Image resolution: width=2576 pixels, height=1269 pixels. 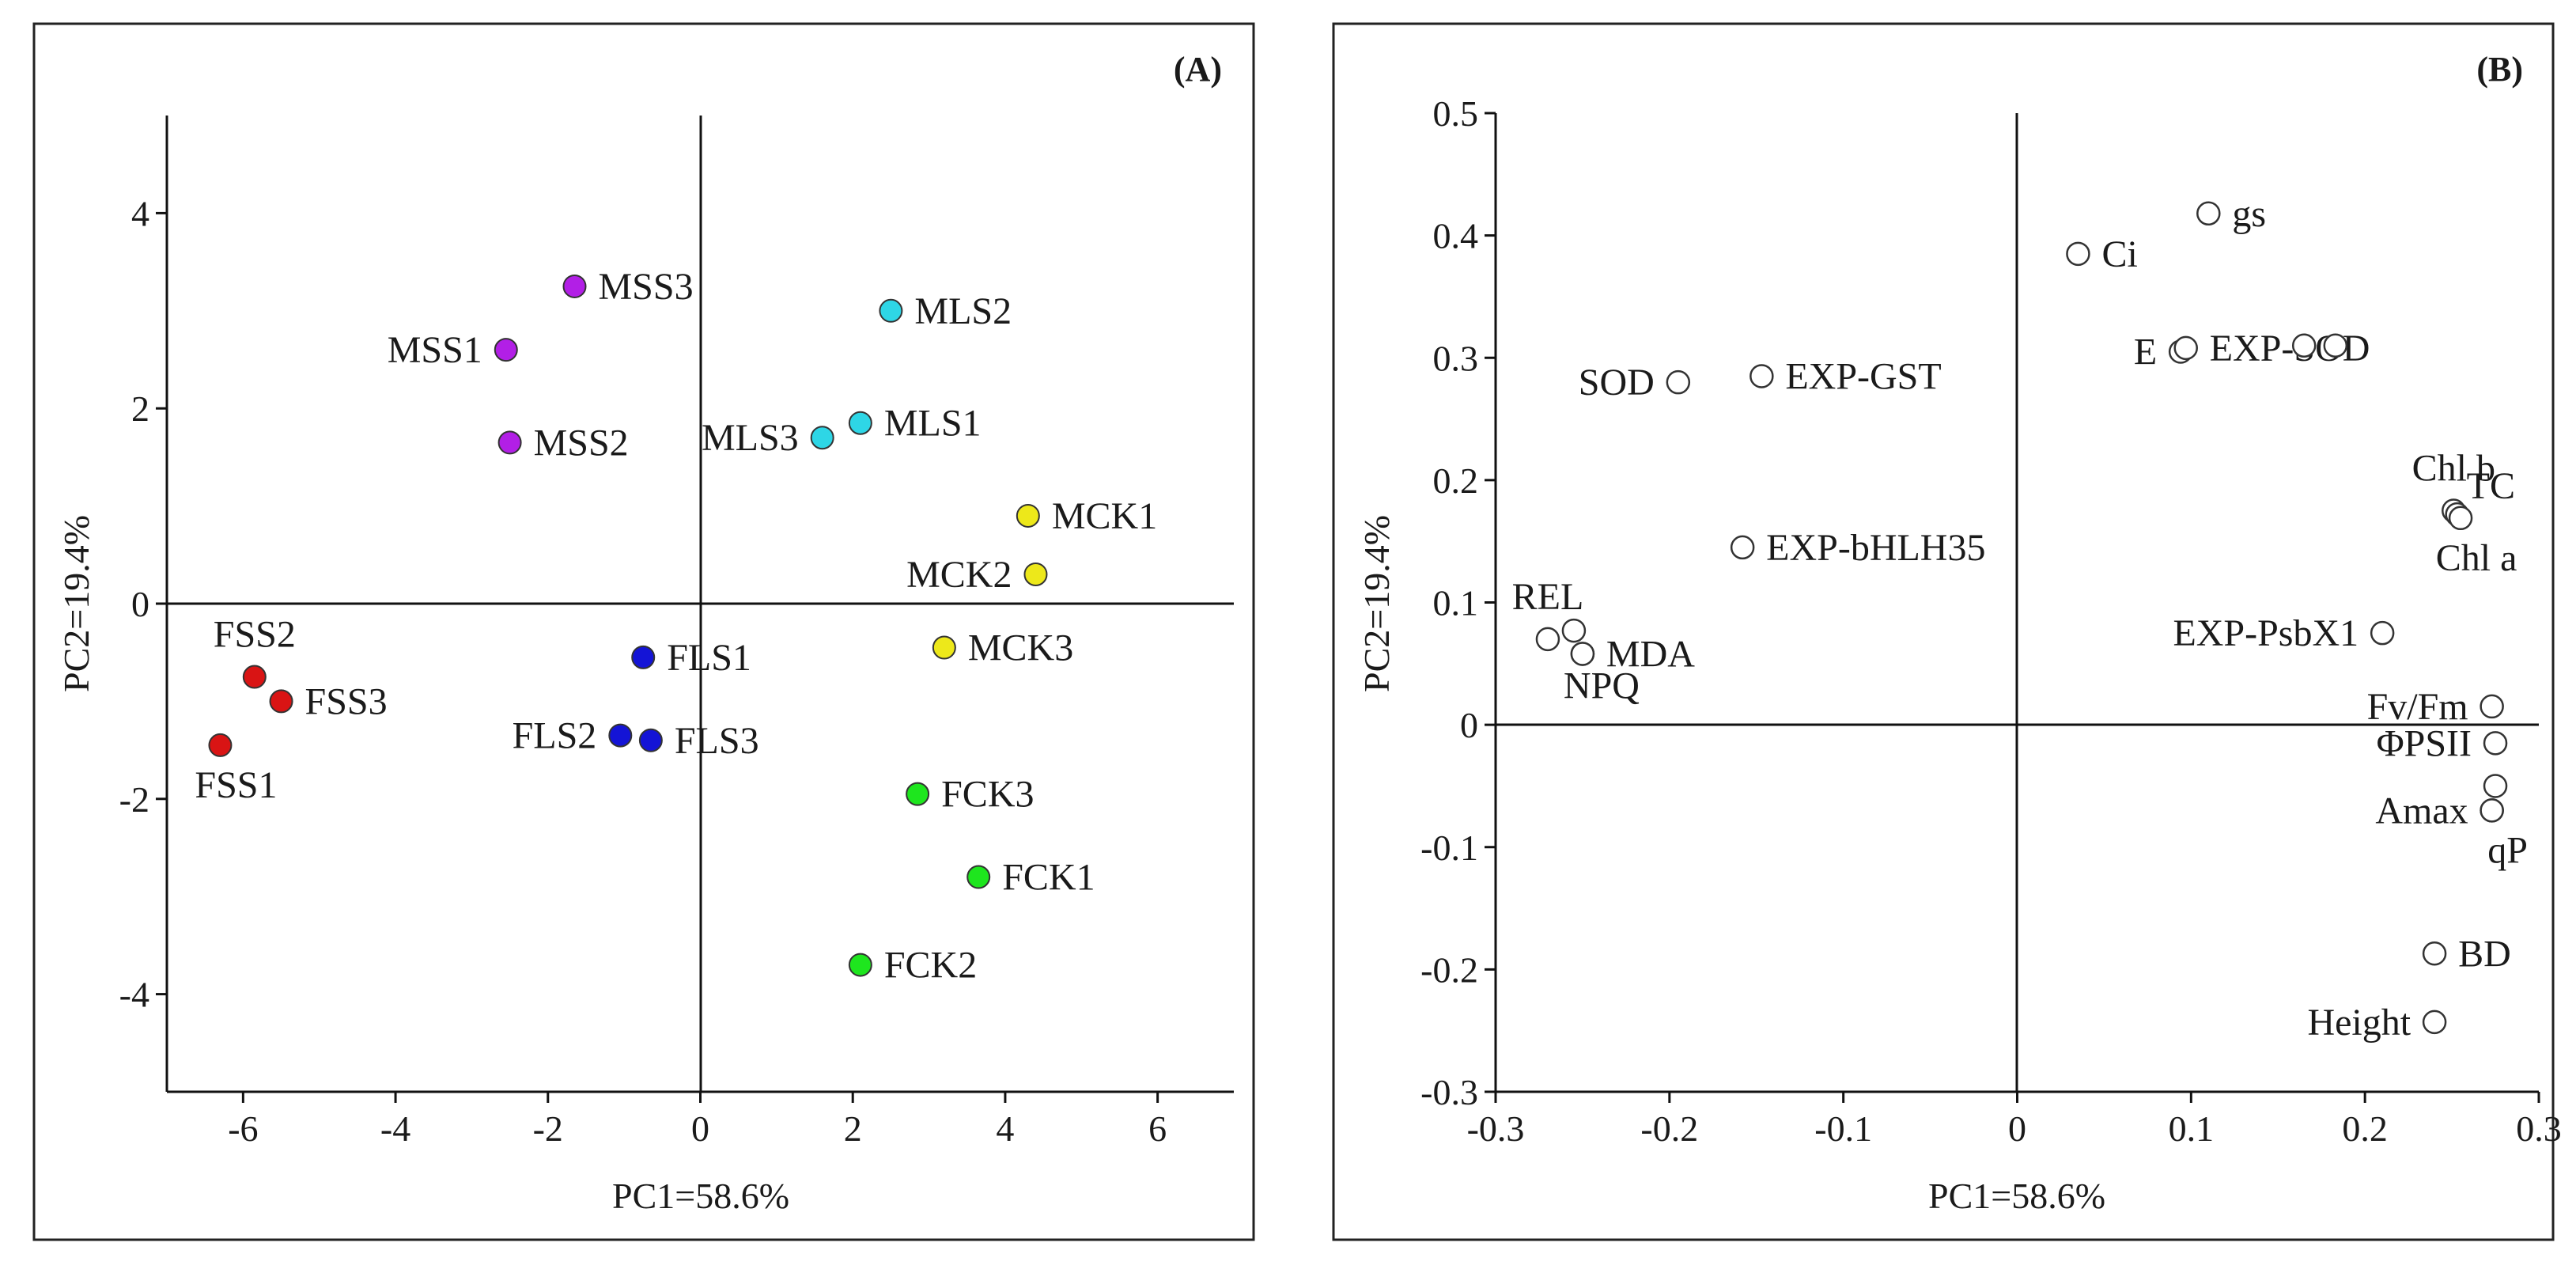 What do you see at coordinates (959, 575) in the screenshot?
I see `a-point-mck2-label: MCK2` at bounding box center [959, 575].